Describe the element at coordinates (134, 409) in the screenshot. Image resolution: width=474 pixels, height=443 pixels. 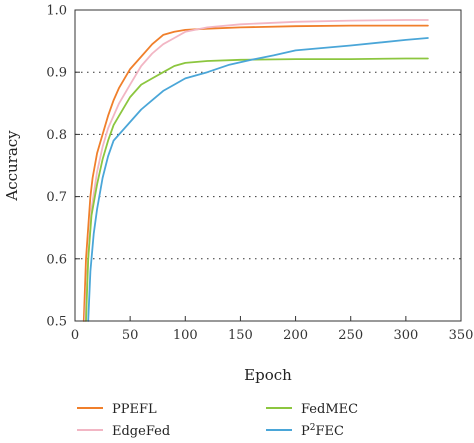
I see `legend-label-ppefl: PPEFL` at that location.